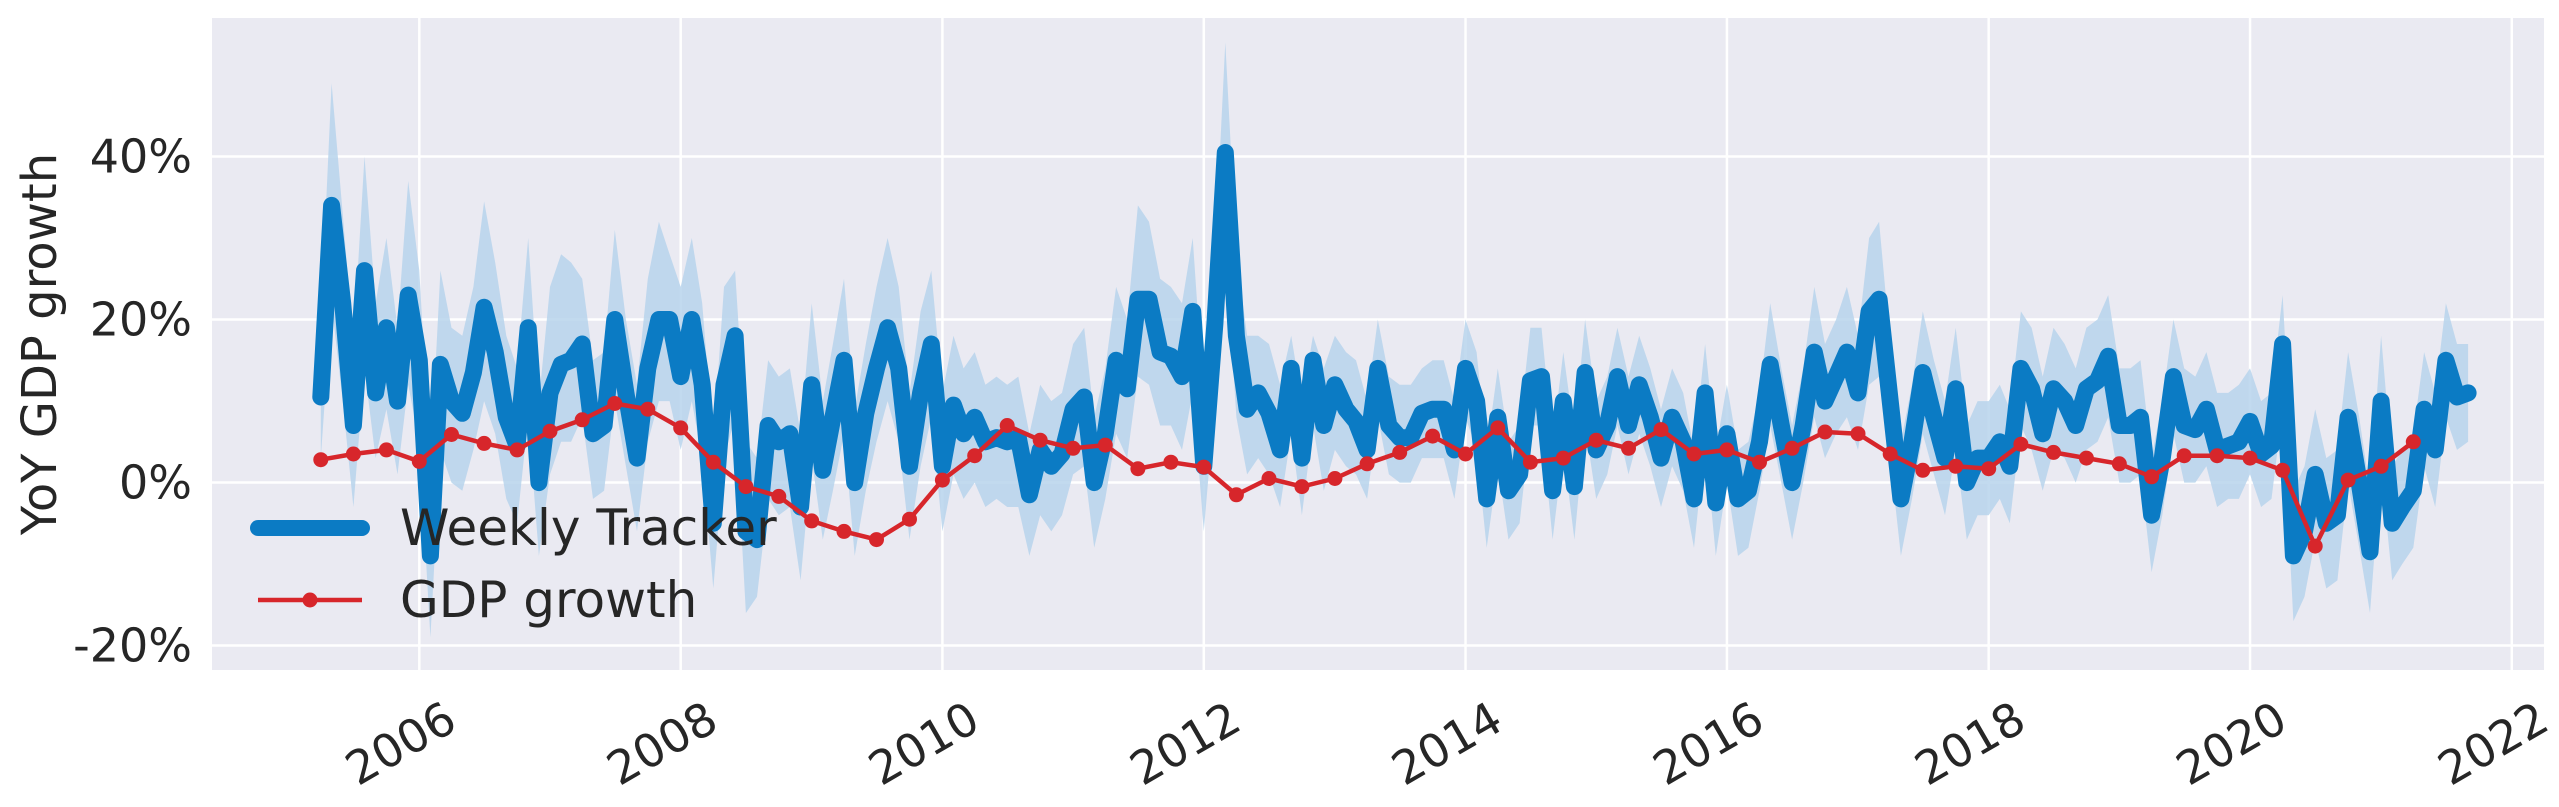 The image size is (2559, 807). Describe the element at coordinates (155, 483) in the screenshot. I see `y-tick-label: 0%` at that location.